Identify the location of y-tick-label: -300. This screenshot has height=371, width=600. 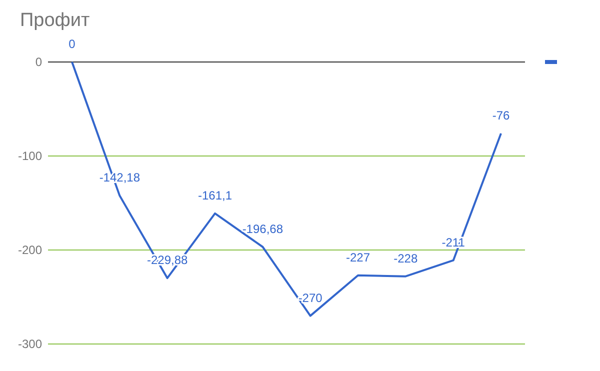
(30, 344).